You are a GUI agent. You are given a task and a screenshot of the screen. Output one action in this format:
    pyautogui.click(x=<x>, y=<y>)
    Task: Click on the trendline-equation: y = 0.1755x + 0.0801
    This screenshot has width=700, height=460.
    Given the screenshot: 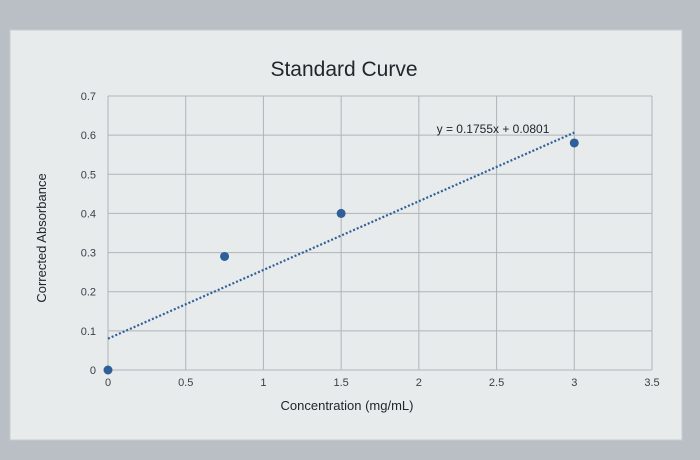 What is the action you would take?
    pyautogui.click(x=493, y=129)
    